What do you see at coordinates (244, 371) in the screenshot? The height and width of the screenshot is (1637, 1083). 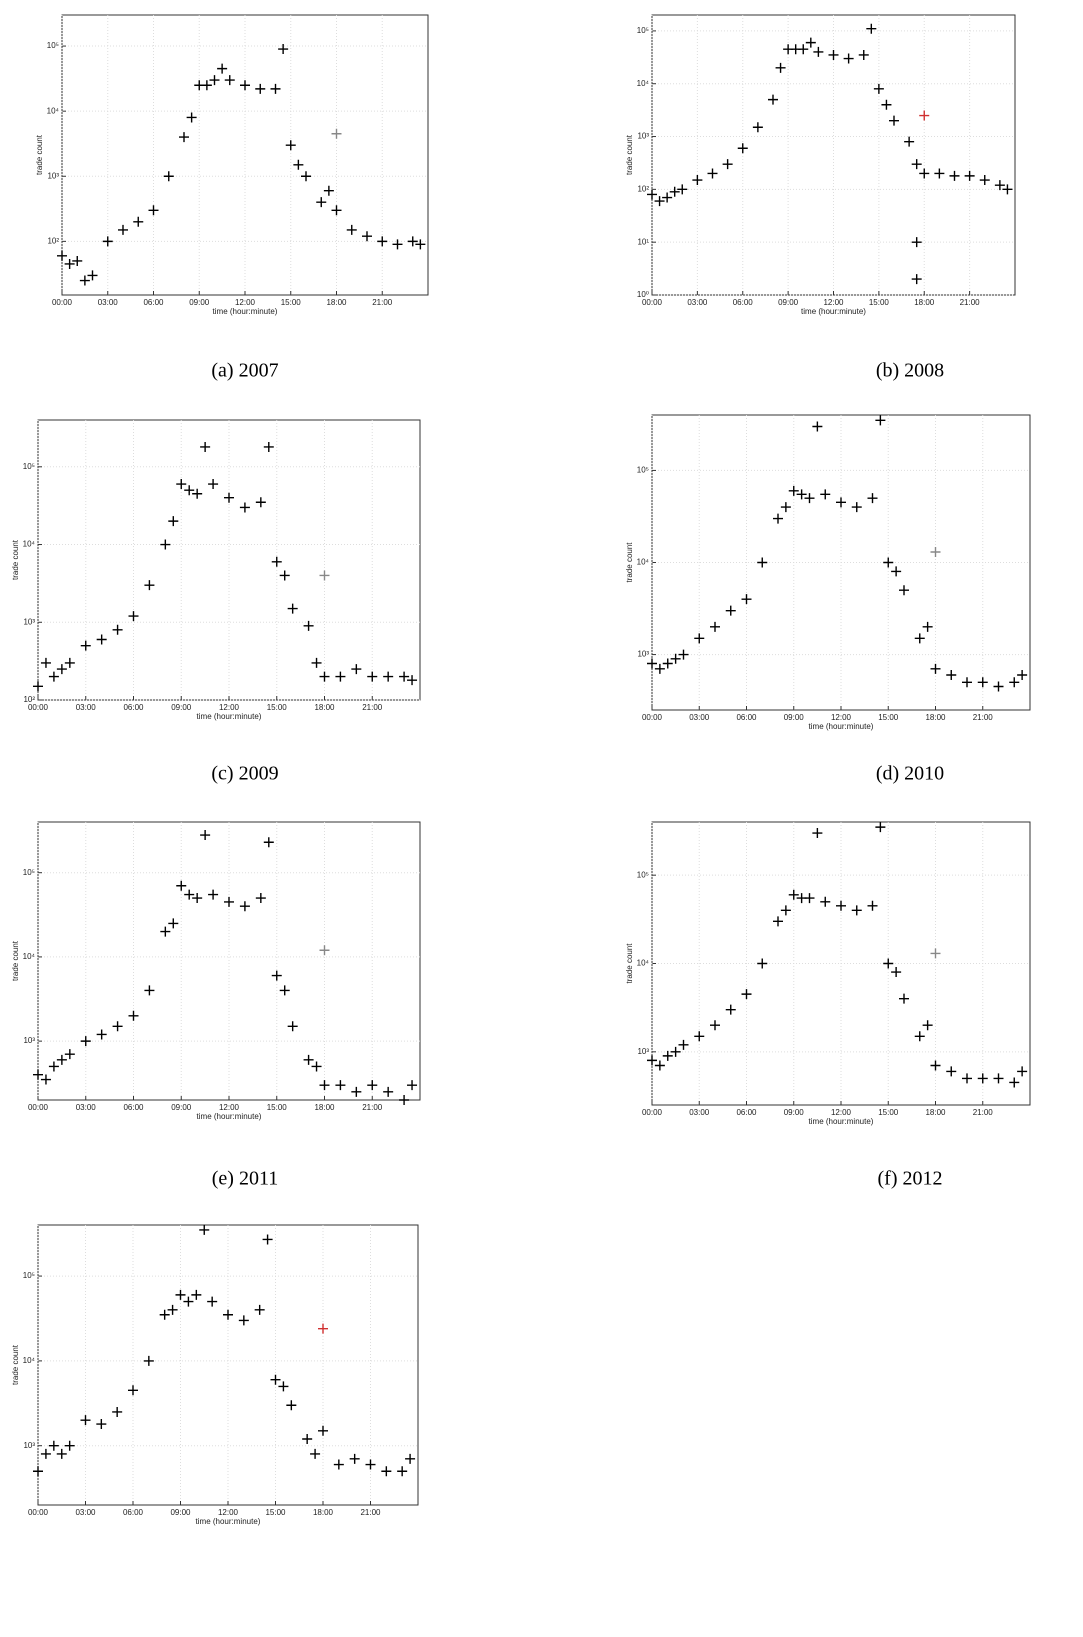 I see `caption: (a) 2007` at bounding box center [244, 371].